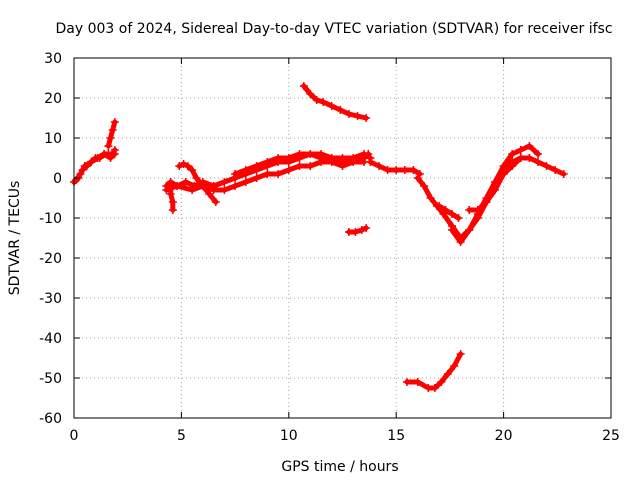 The height and width of the screenshot is (480, 640). I want to click on x-tick-label: 5, so click(181, 436).